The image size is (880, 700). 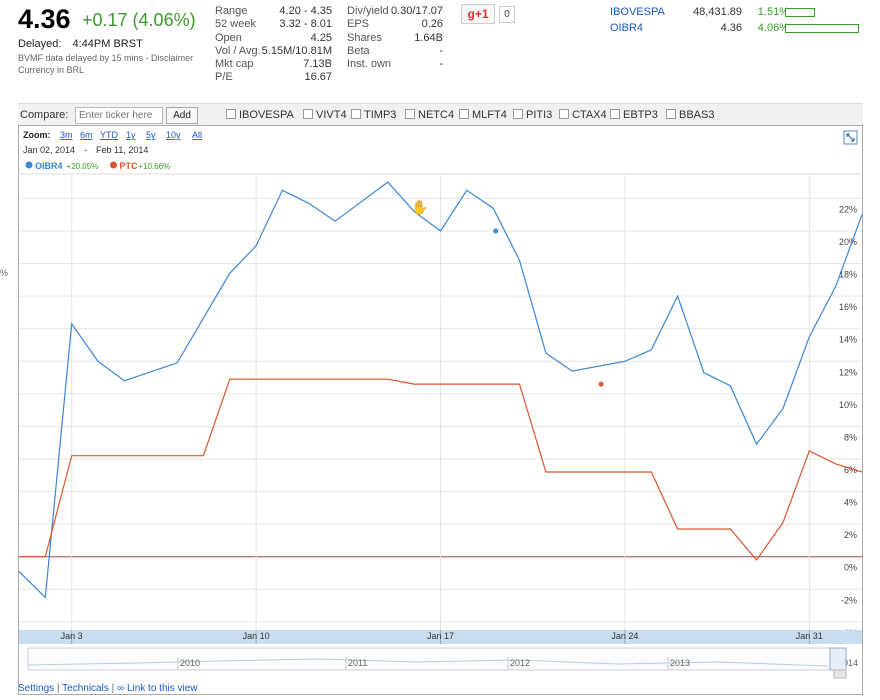 I want to click on compare-ticker-timp3: TIMP3, so click(x=373, y=115).